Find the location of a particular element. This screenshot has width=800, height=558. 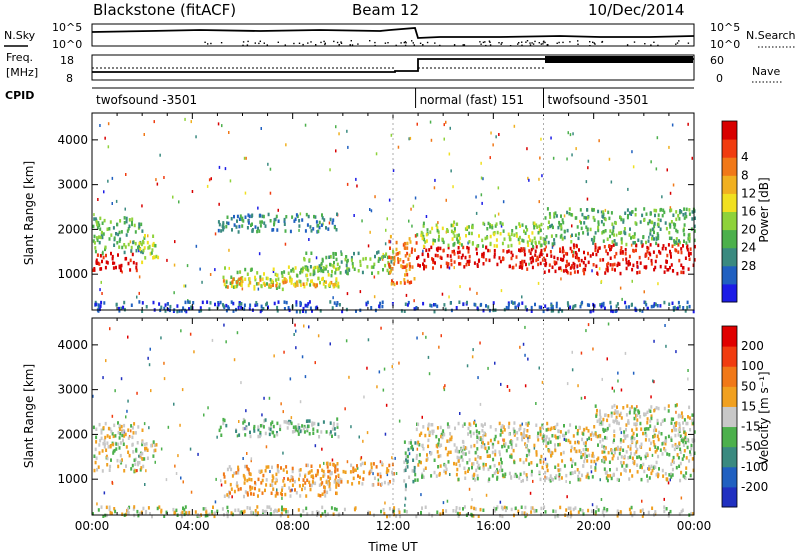

colorbar-swatch is located at coordinates (729, 275).